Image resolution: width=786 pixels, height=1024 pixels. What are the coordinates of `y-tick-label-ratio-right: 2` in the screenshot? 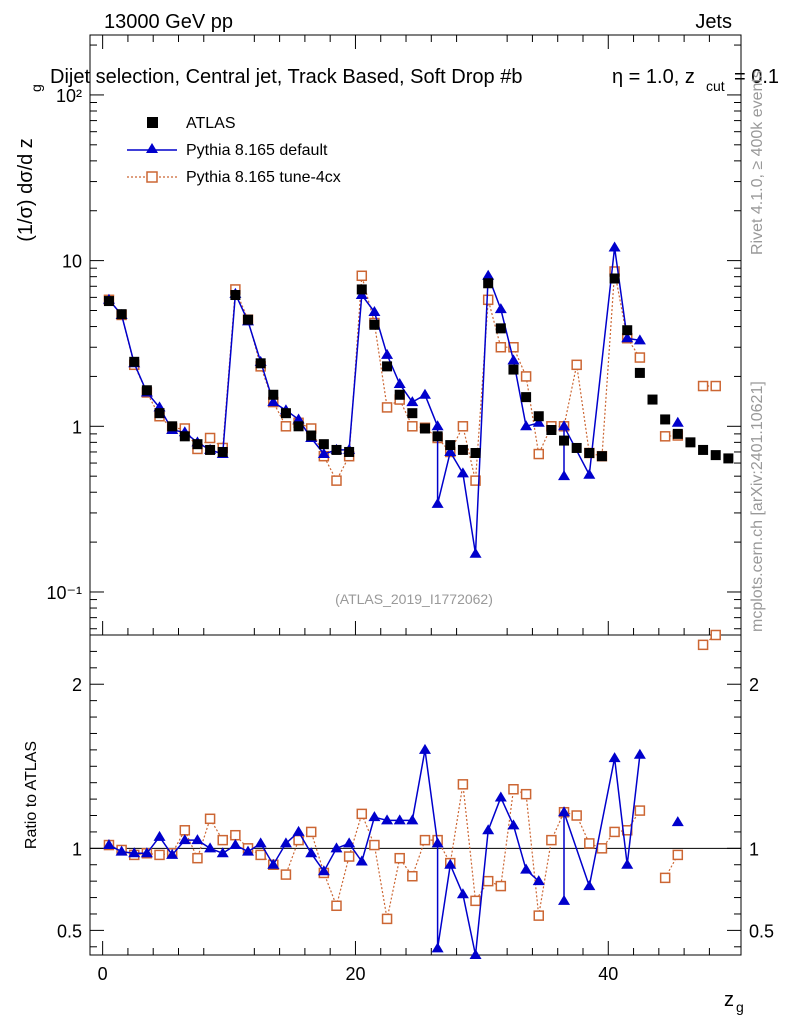 It's located at (754, 685).